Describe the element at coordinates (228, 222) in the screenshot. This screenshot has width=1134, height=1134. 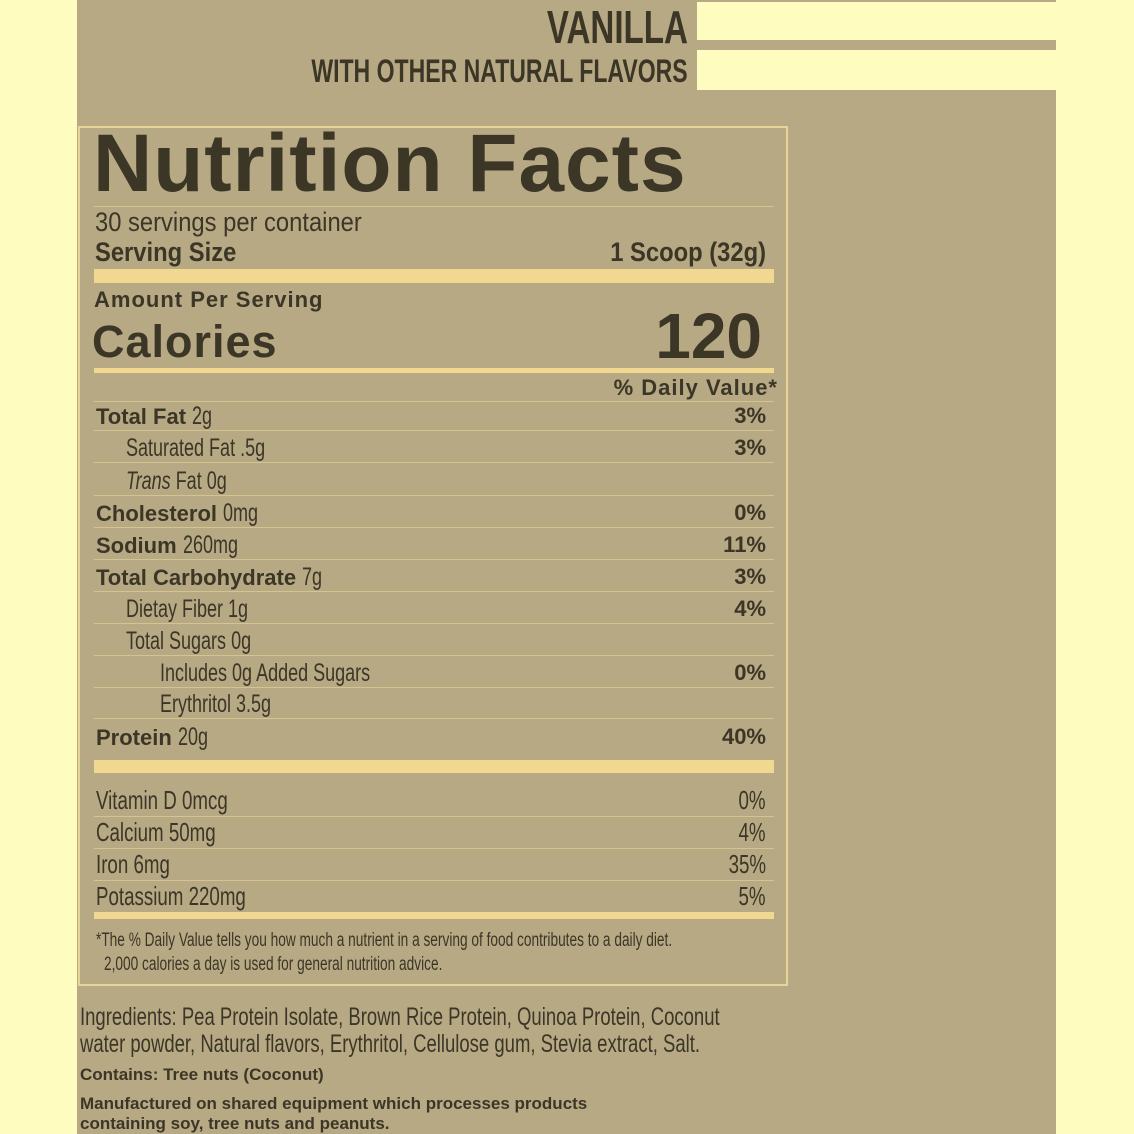
I see `servings-per-container: 30 servings per container` at that location.